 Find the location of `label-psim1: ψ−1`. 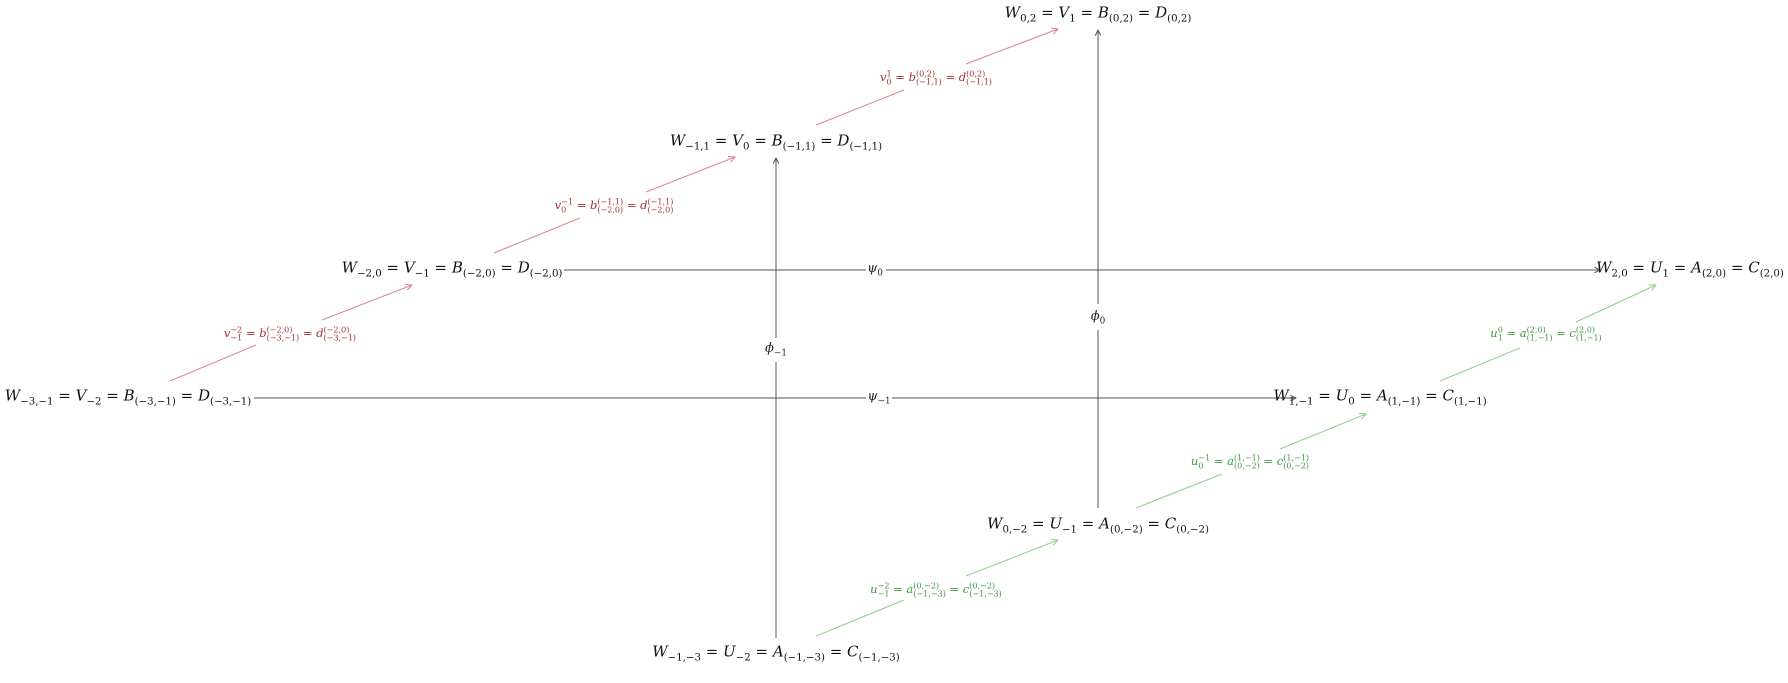

label-psim1: ψ−1 is located at coordinates (879, 397).